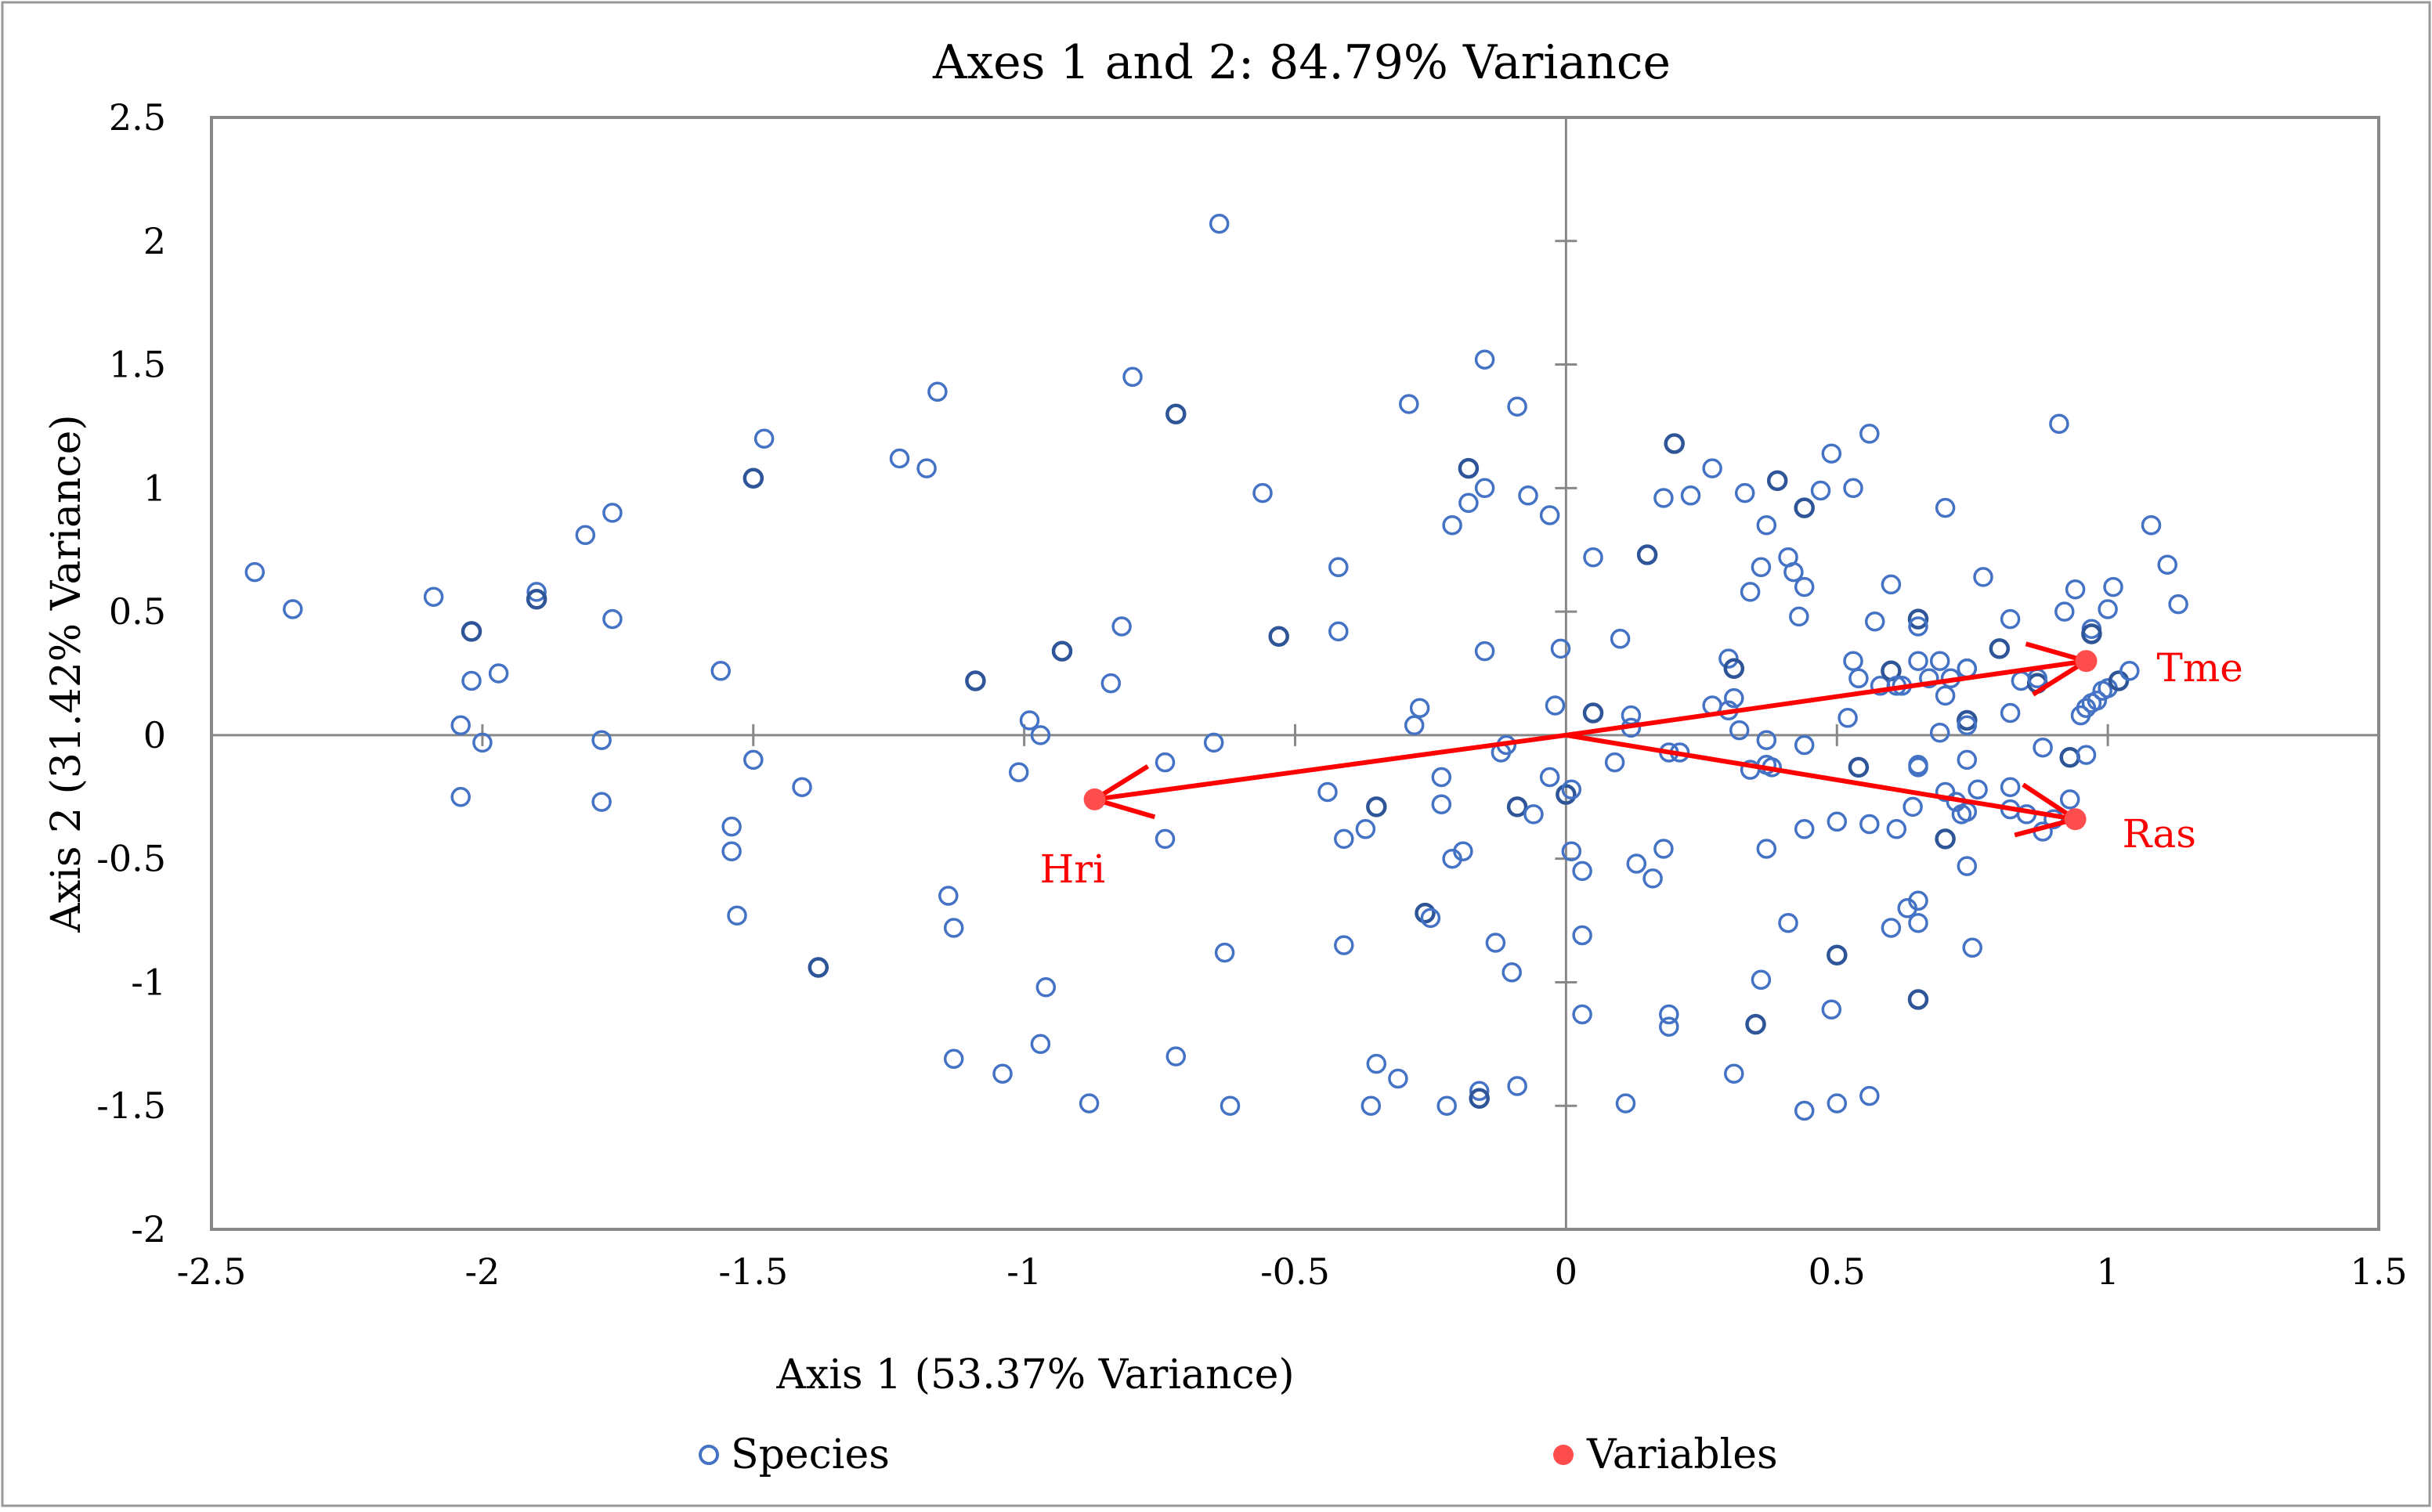  I want to click on variable-point-tme, so click(2086, 661).